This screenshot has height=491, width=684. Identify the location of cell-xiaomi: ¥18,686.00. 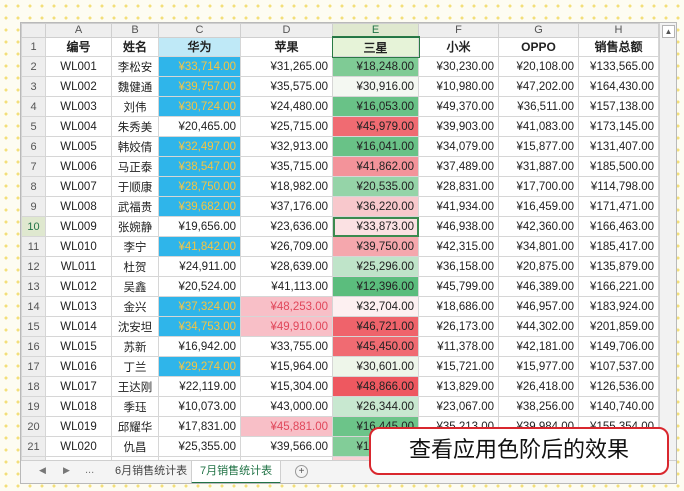
(458, 306).